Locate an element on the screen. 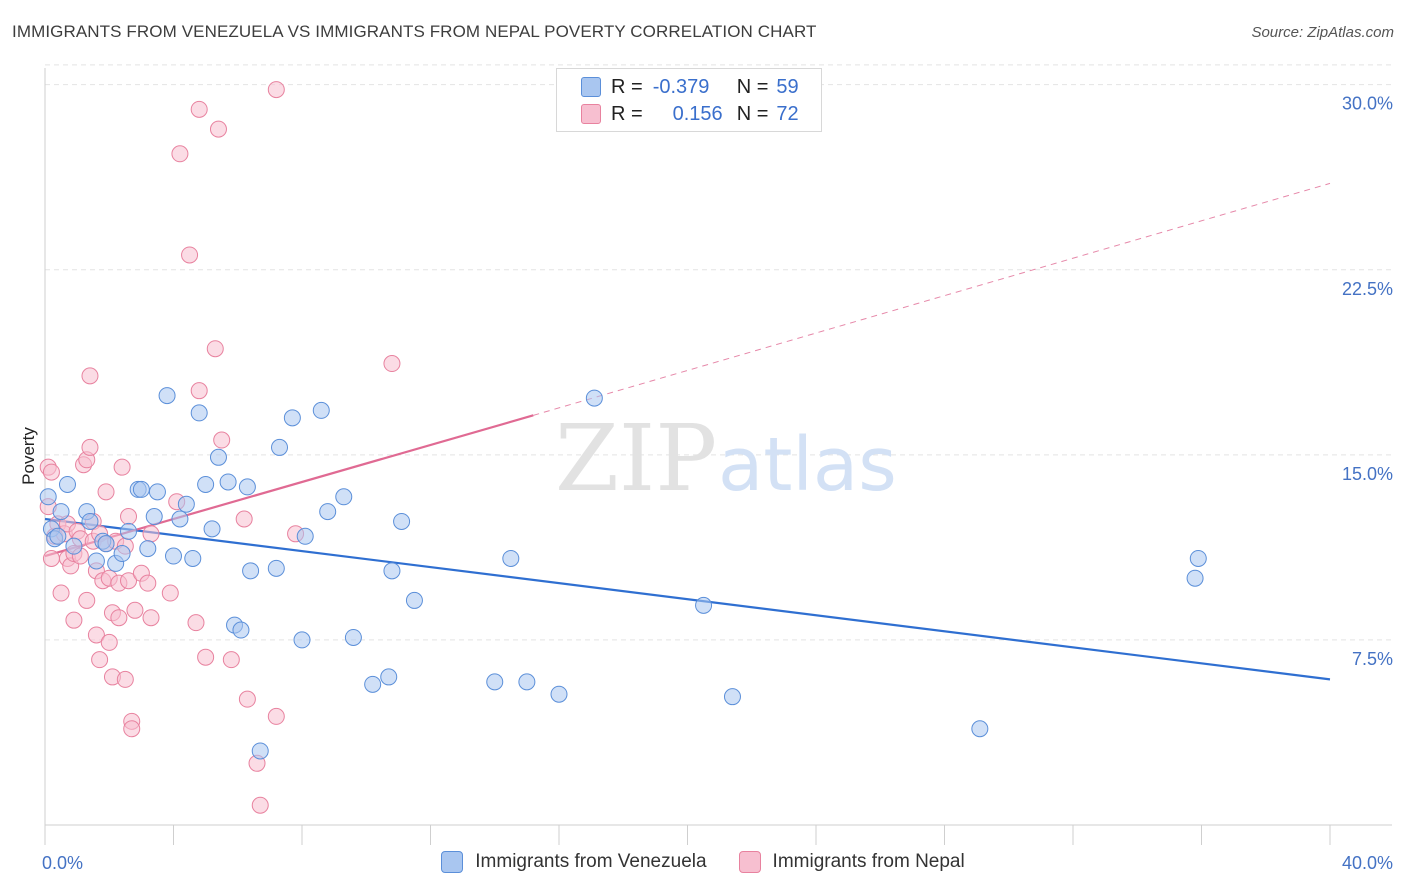 The image size is (1406, 892). nepal-trend-extension is located at coordinates (932, 299).